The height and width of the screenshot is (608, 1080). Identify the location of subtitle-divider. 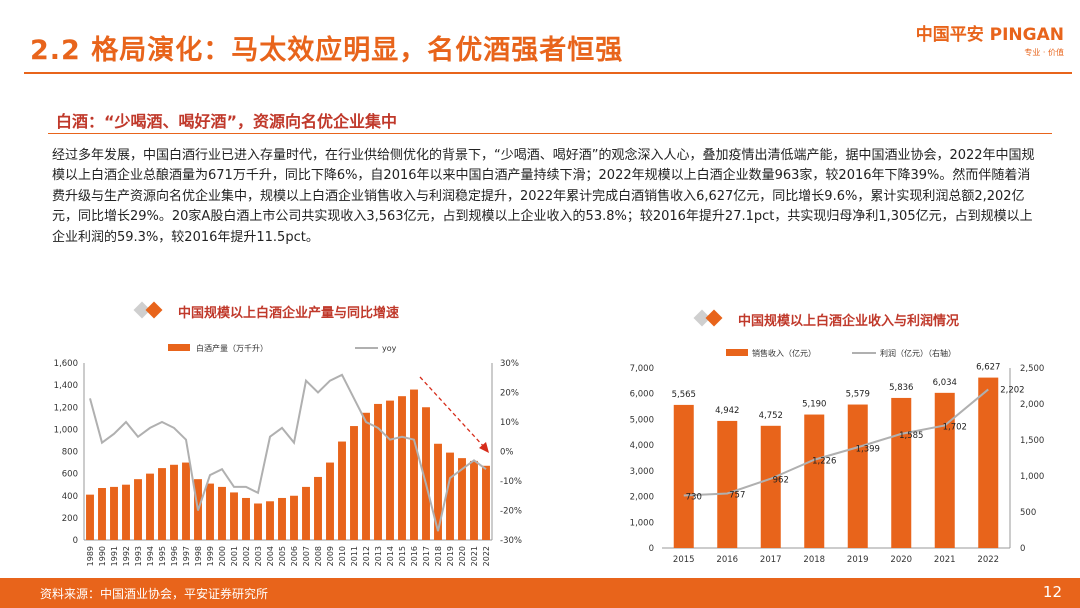
(550, 133).